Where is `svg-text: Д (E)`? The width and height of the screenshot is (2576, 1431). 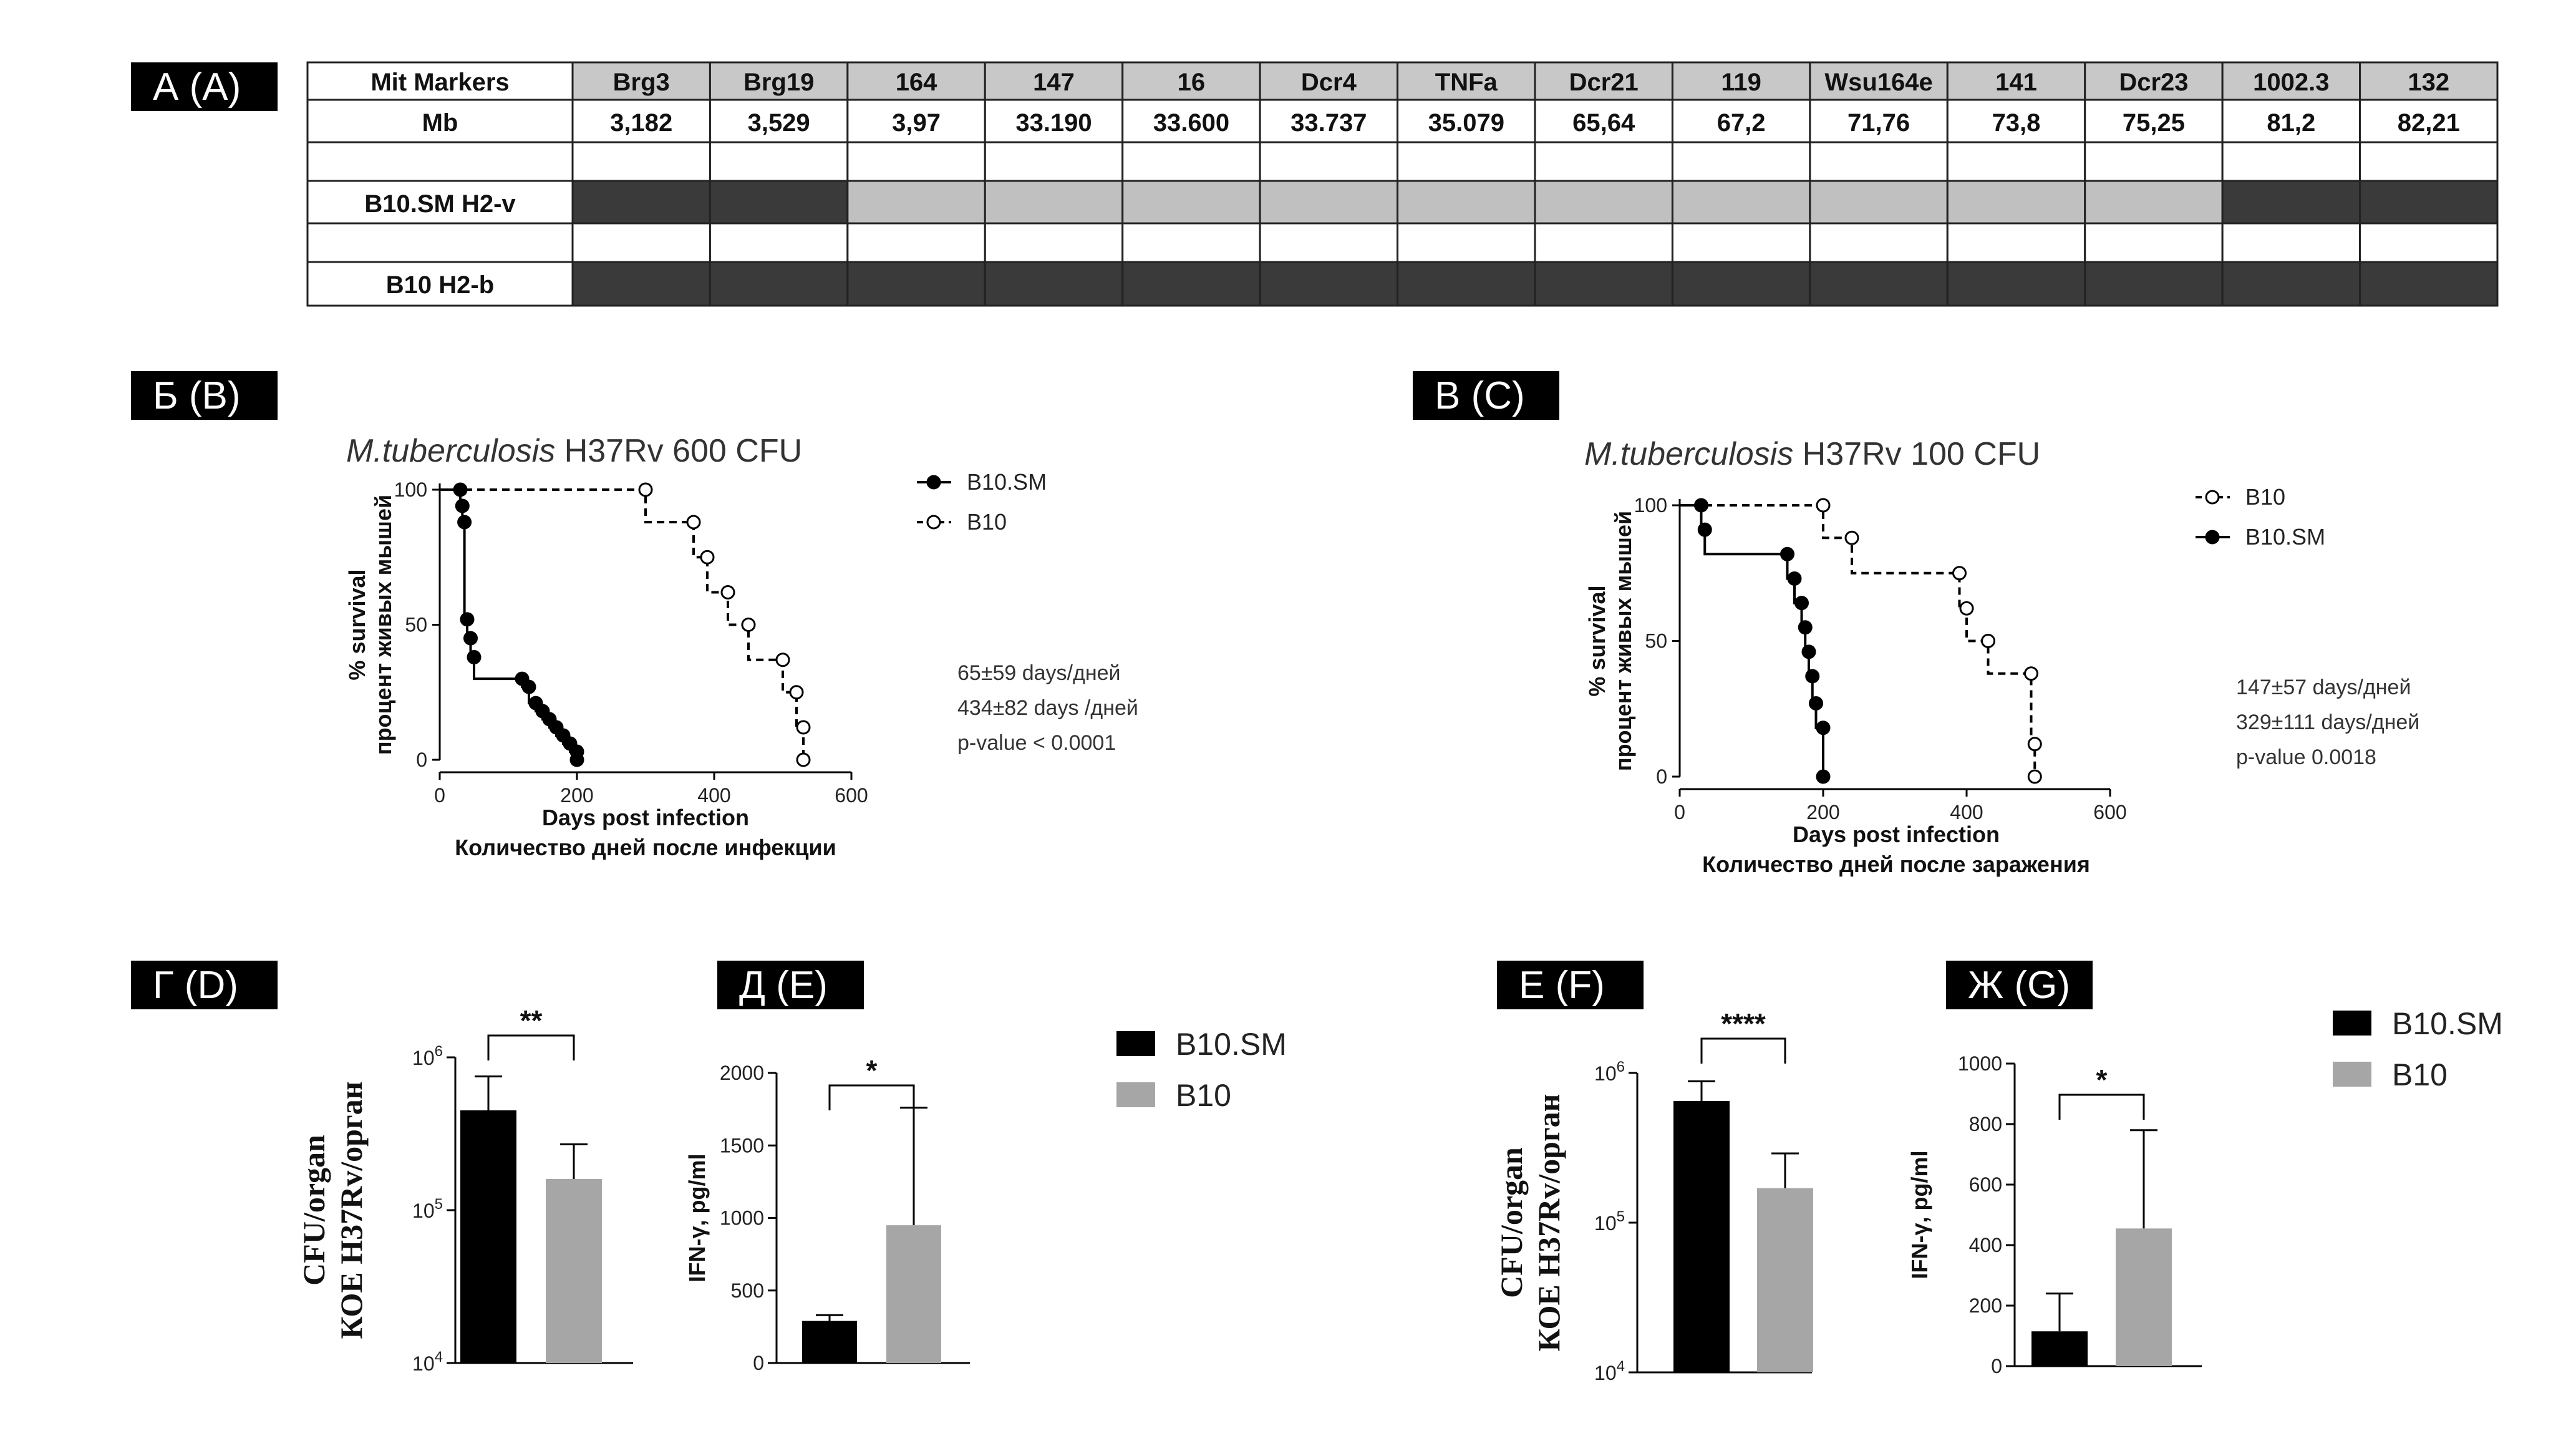 svg-text: Д (E) is located at coordinates (783, 985).